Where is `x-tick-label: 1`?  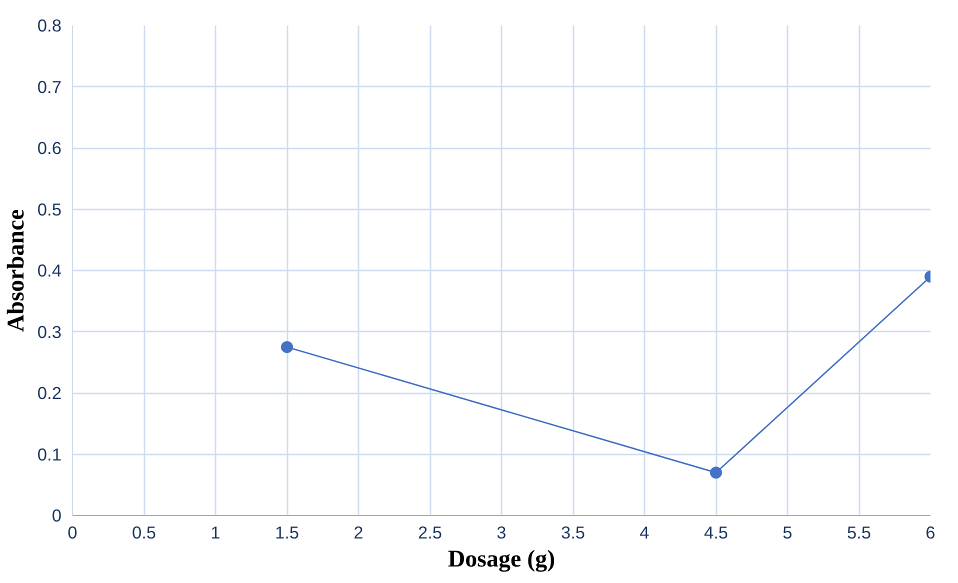
x-tick-label: 1 is located at coordinates (215, 532).